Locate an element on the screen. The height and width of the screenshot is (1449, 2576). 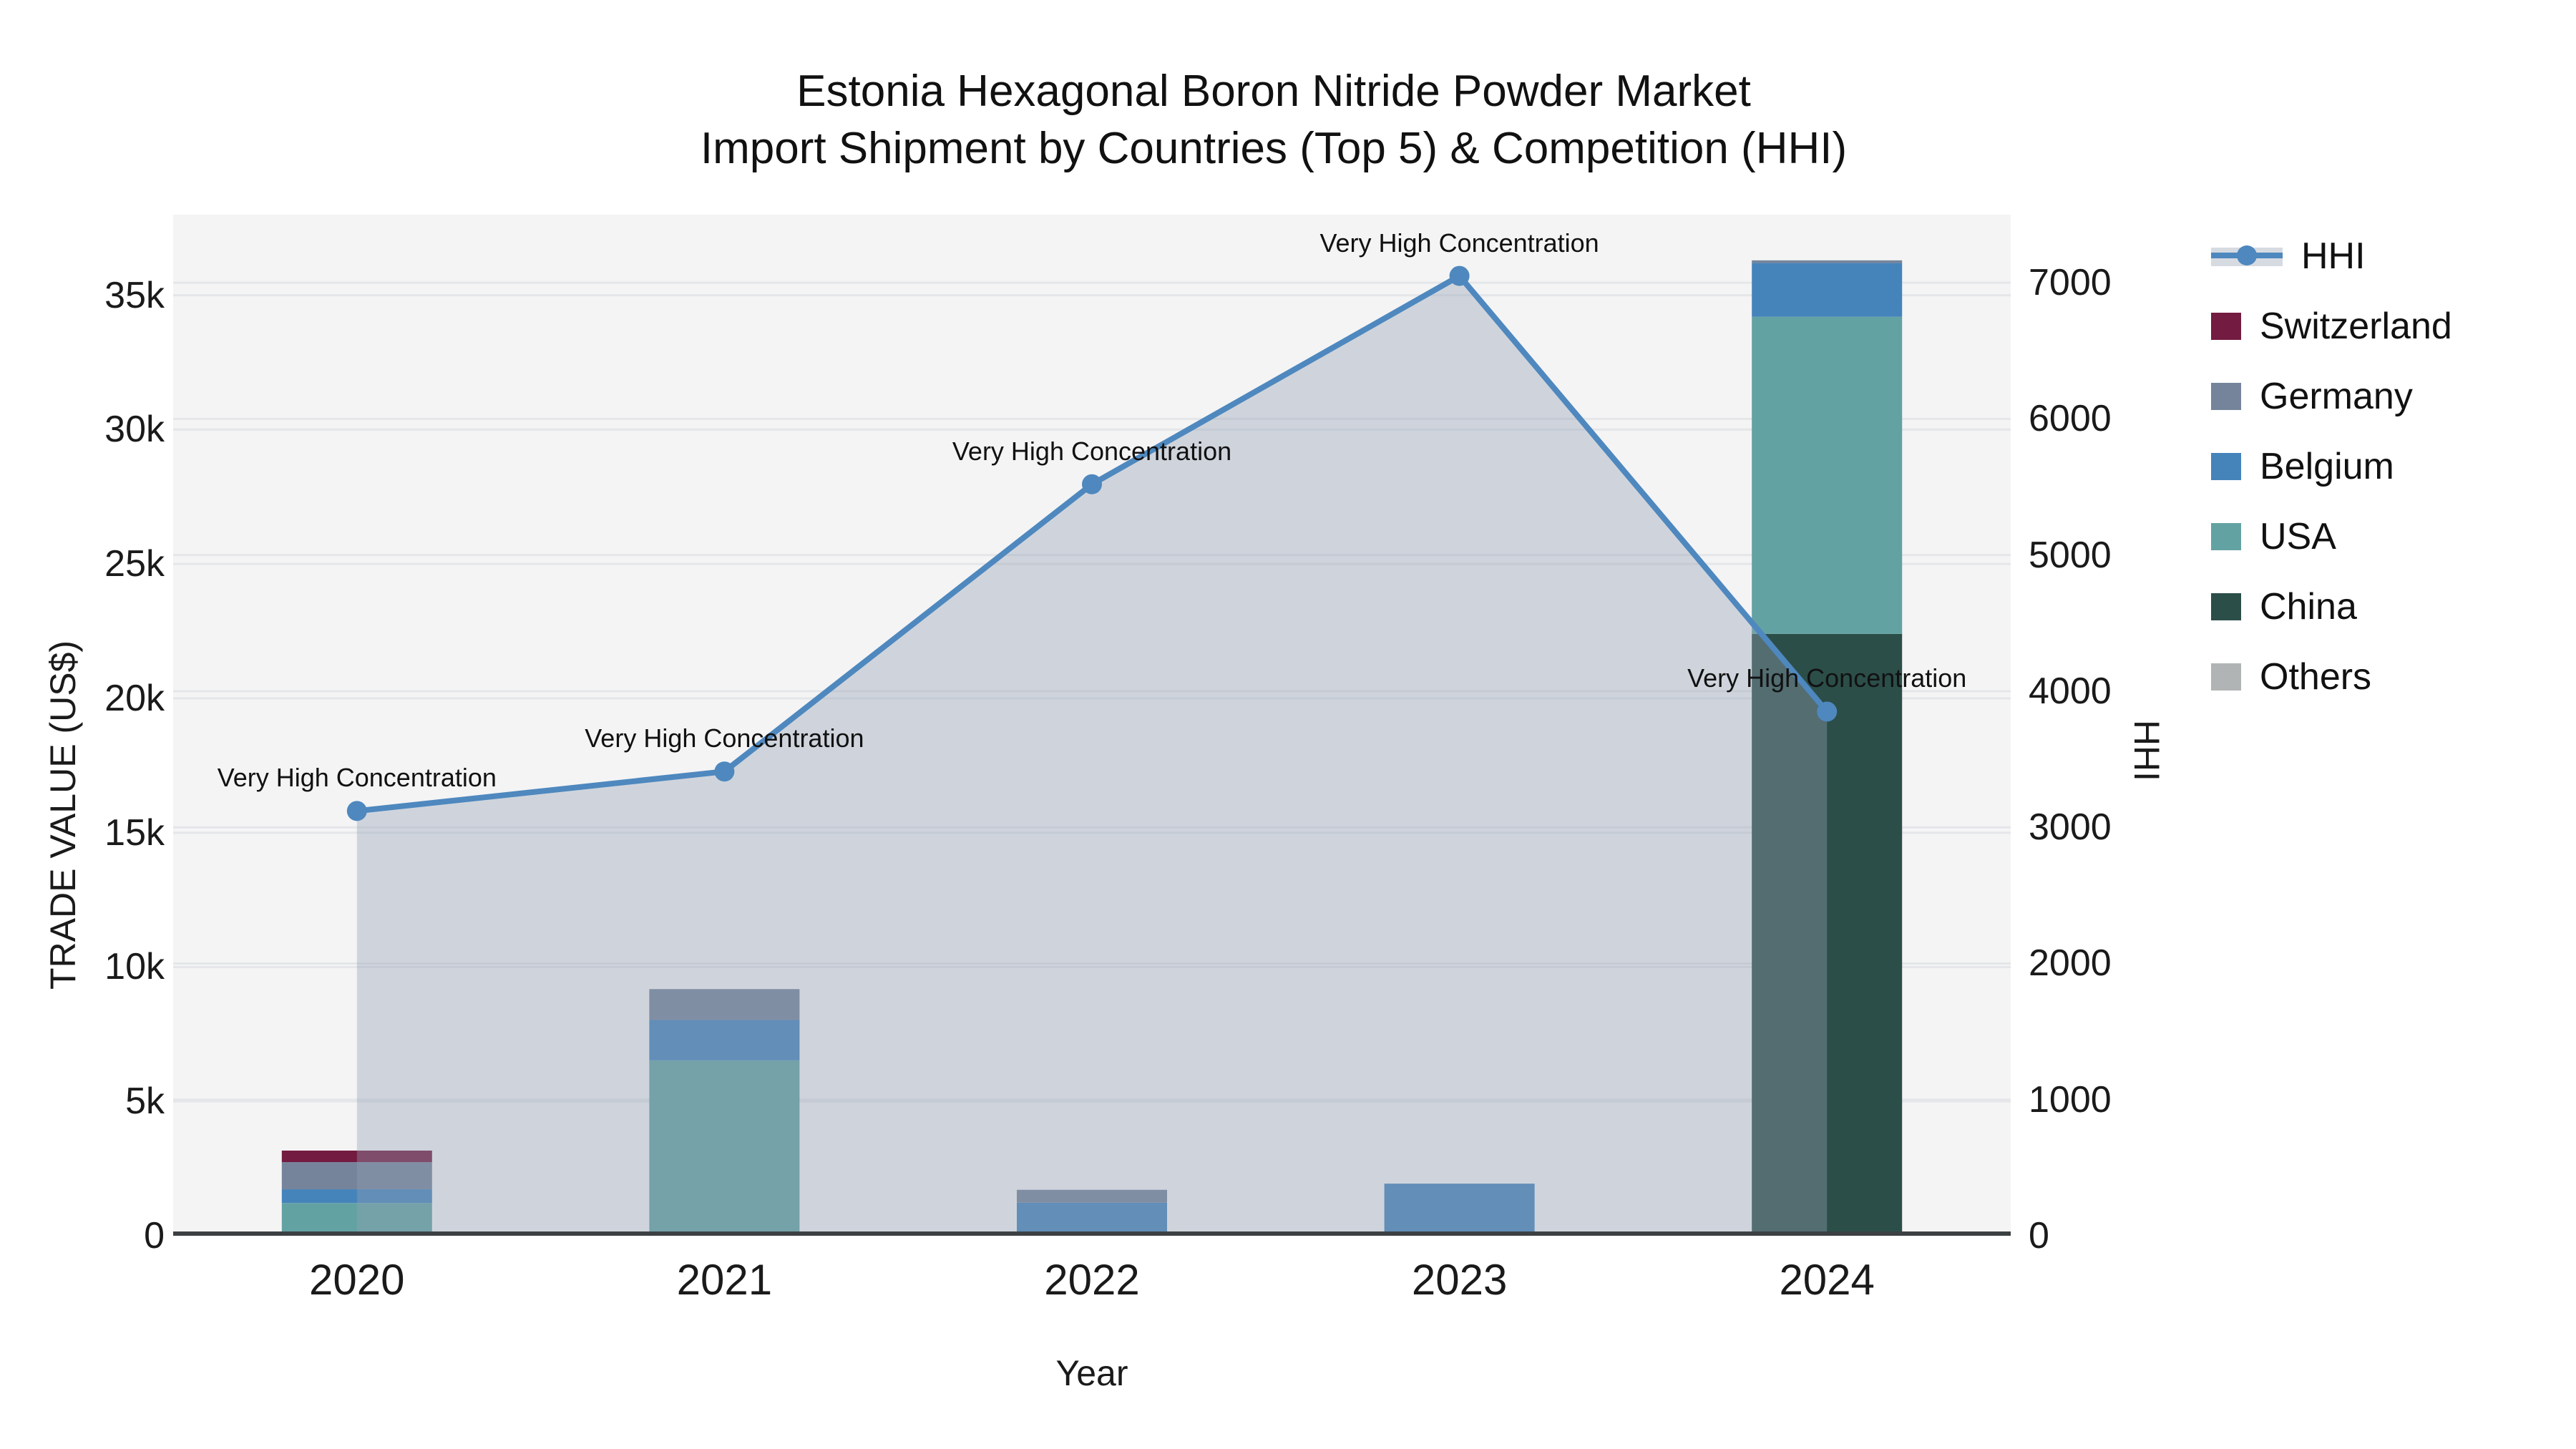
legend-swatch-switzerland is located at coordinates (2226, 326).